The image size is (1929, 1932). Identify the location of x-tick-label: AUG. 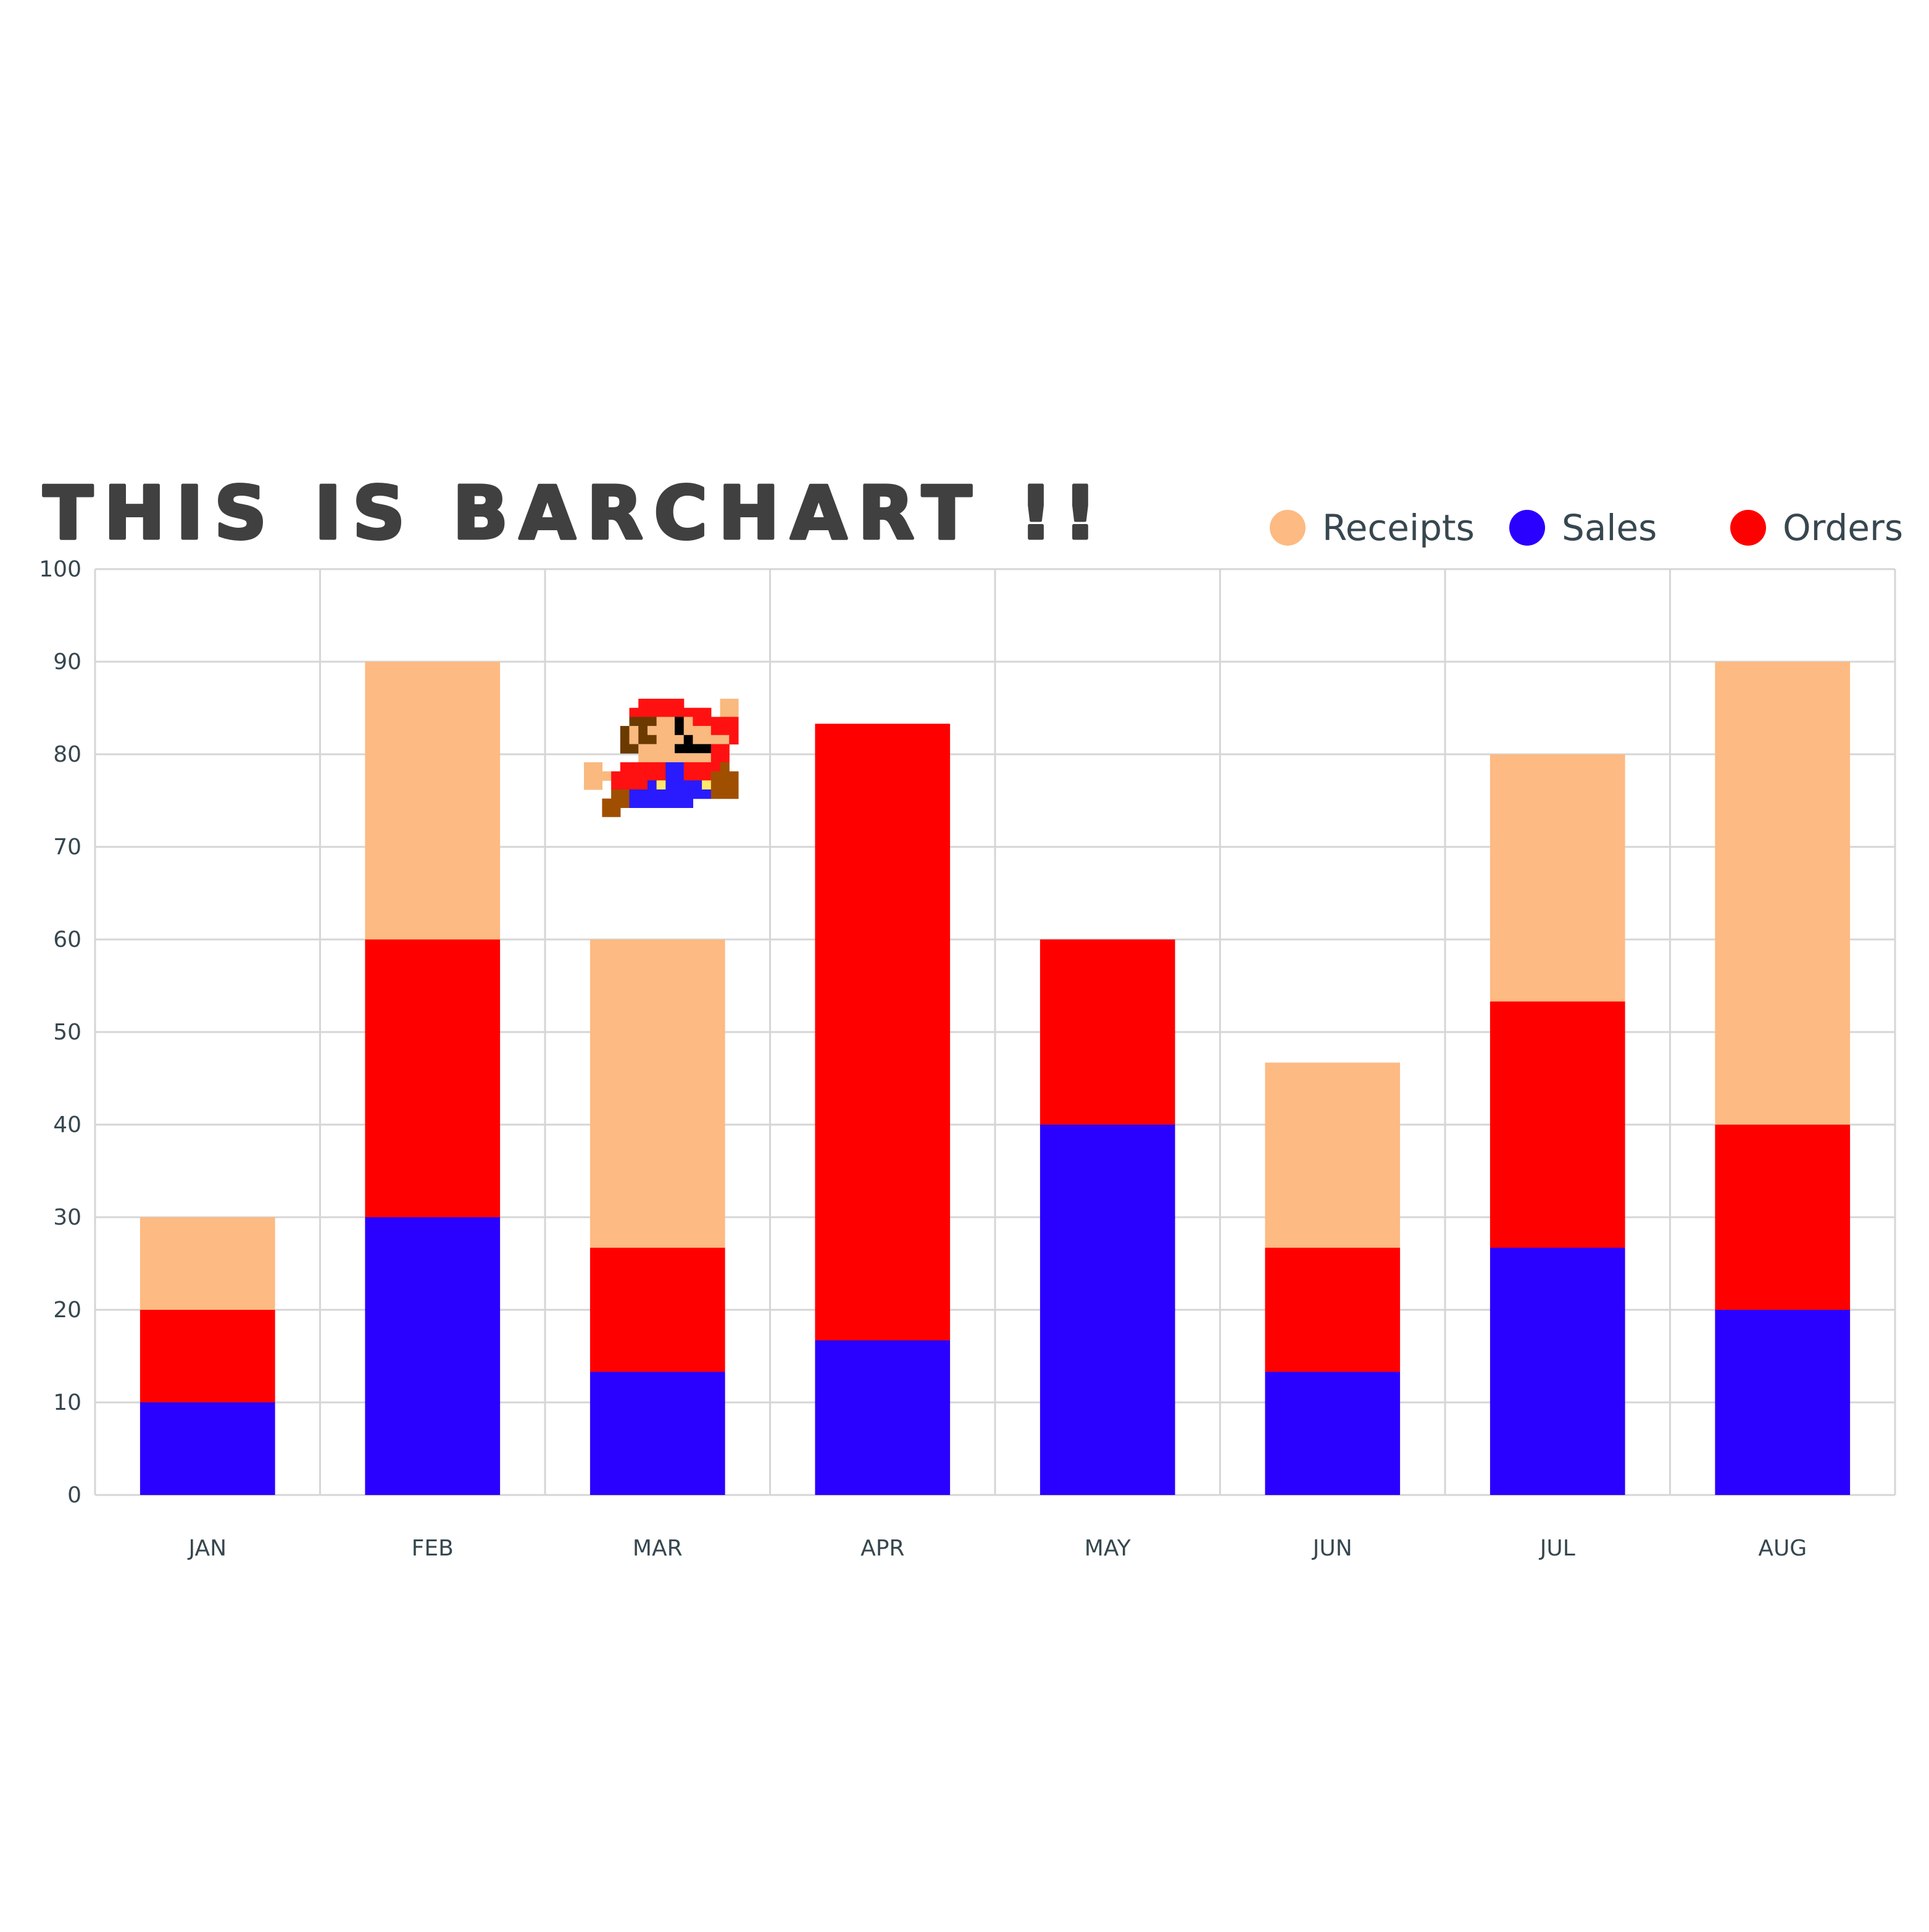
(1783, 1548).